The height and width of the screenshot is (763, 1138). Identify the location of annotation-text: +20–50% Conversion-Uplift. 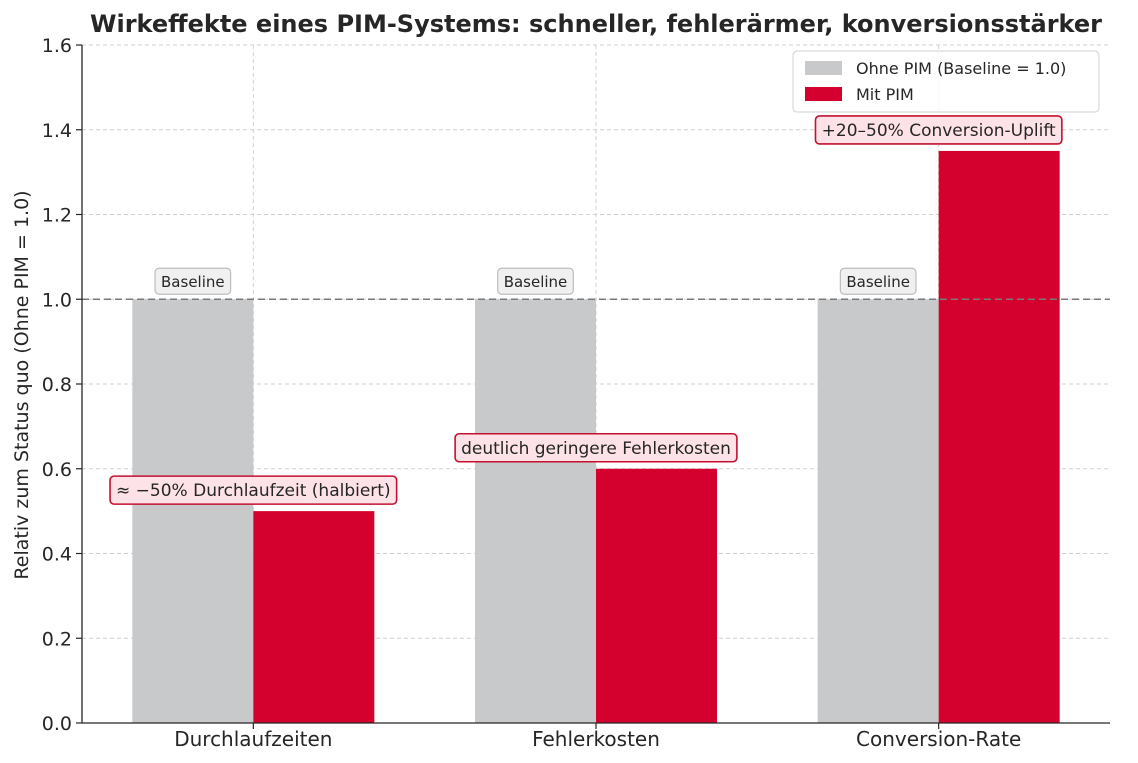
(939, 131).